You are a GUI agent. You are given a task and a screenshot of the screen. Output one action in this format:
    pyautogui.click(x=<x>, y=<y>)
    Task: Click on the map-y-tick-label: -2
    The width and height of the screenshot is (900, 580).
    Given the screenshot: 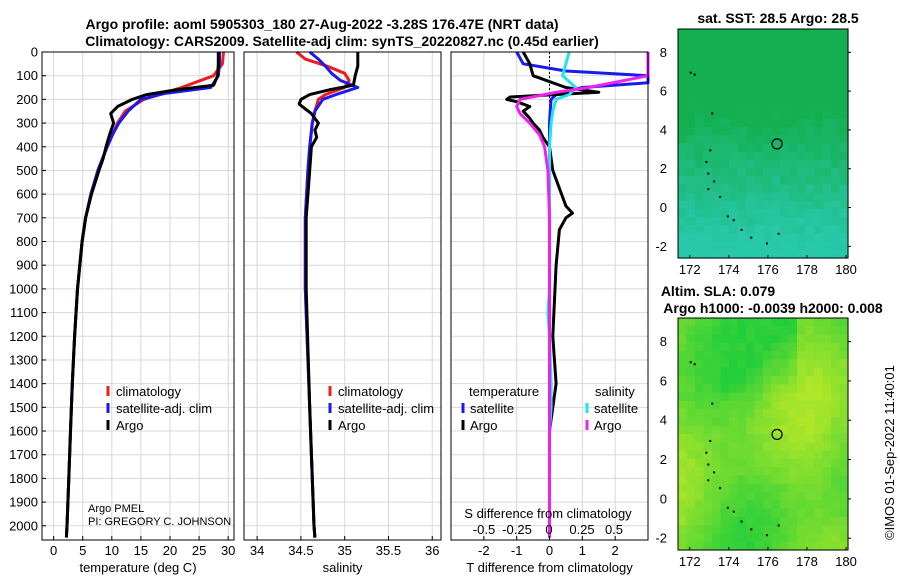 What is the action you would take?
    pyautogui.click(x=661, y=246)
    